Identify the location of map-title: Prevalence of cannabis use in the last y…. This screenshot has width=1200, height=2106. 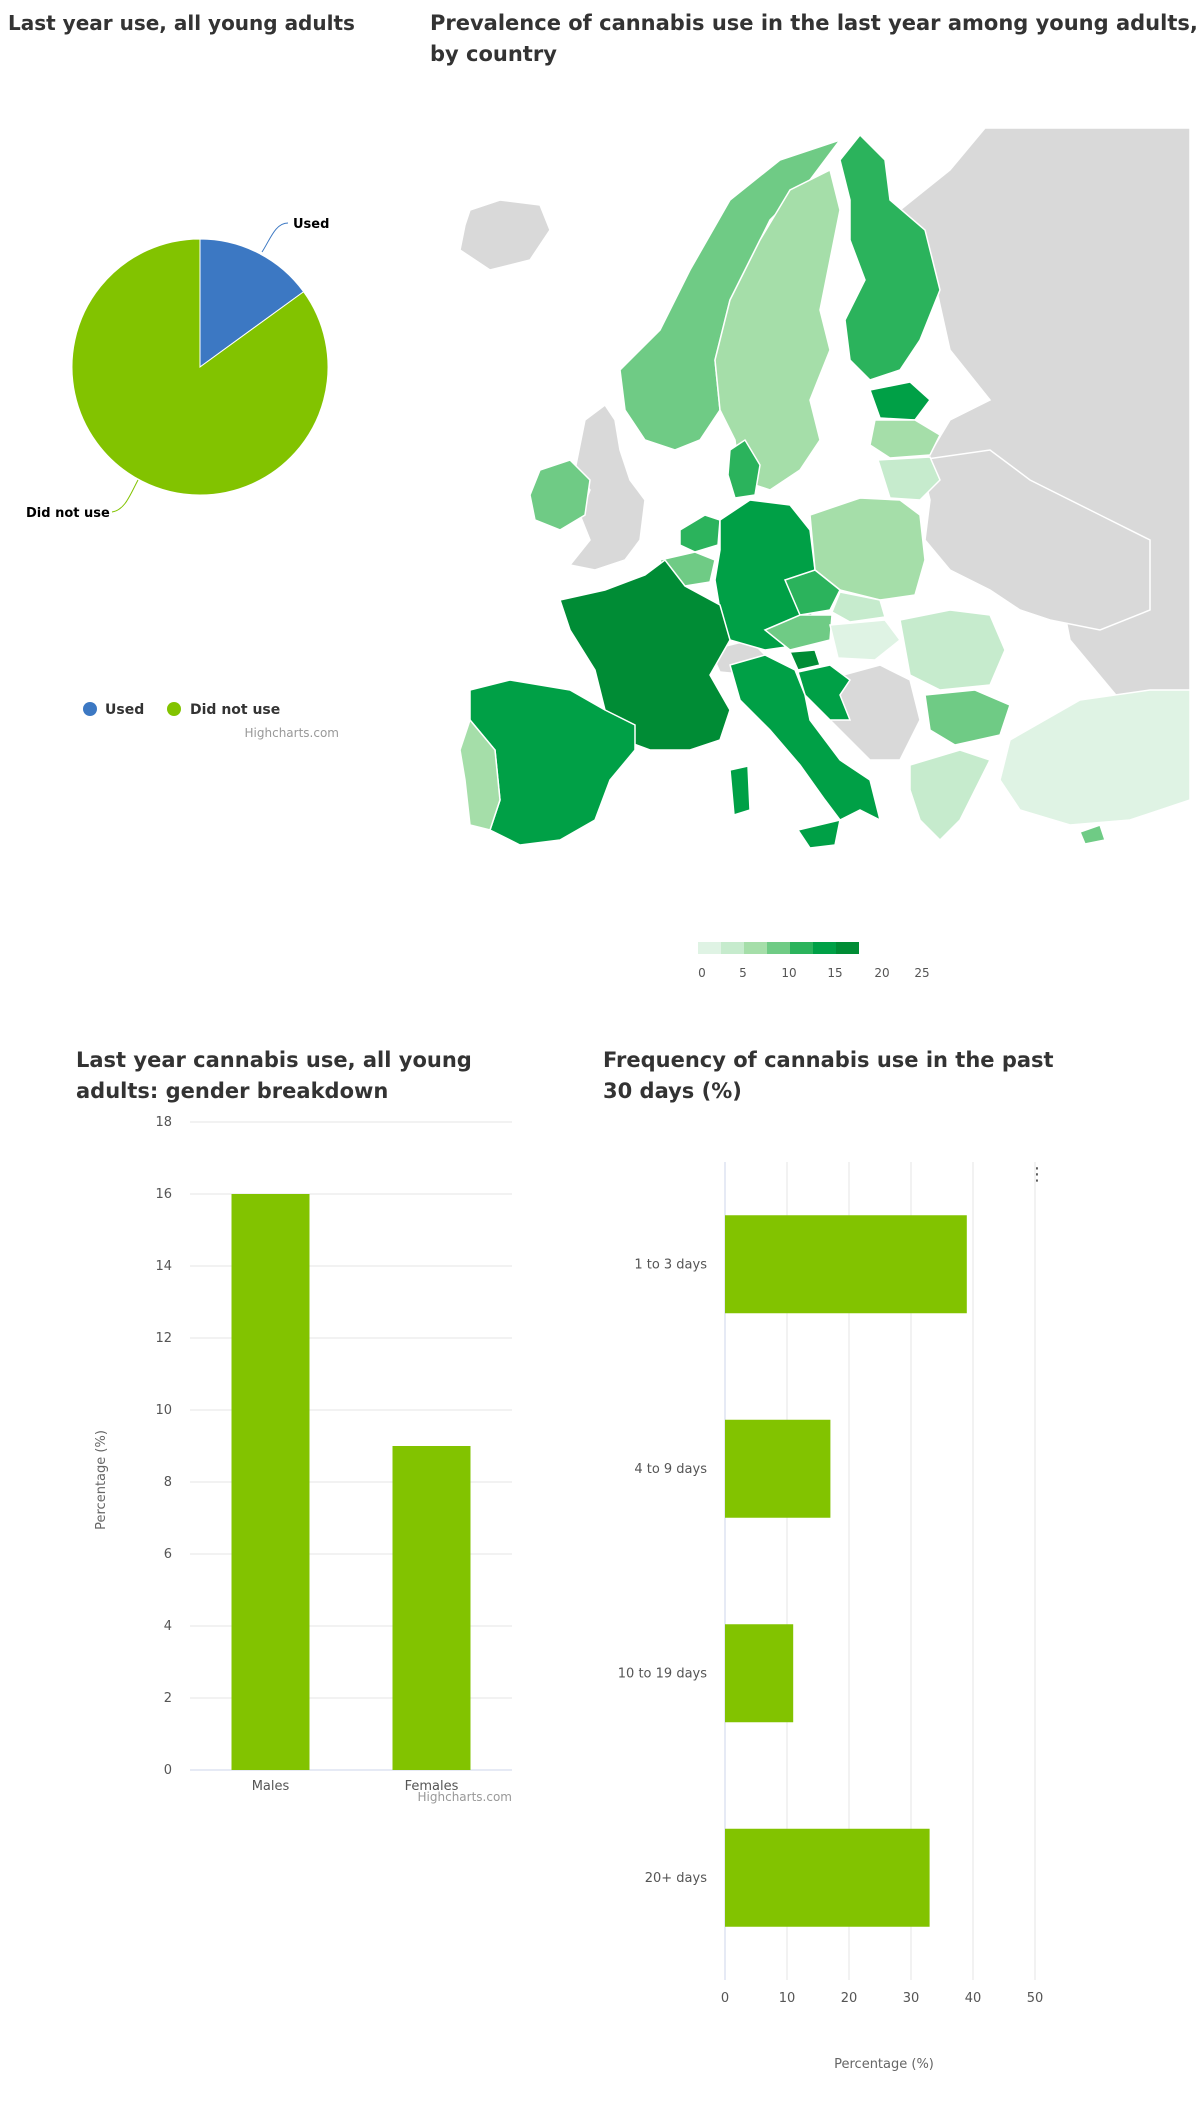
(814, 38).